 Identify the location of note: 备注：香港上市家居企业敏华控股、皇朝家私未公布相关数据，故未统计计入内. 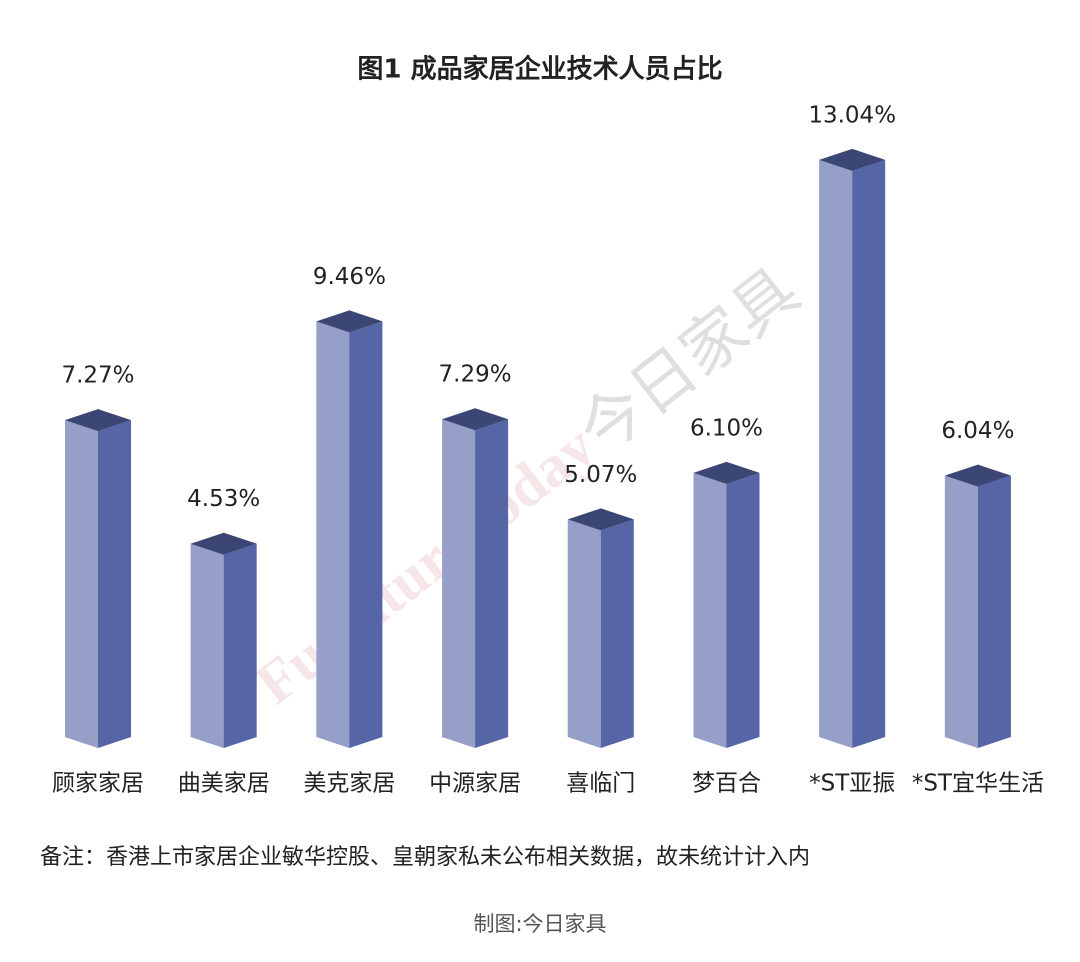
(425, 857).